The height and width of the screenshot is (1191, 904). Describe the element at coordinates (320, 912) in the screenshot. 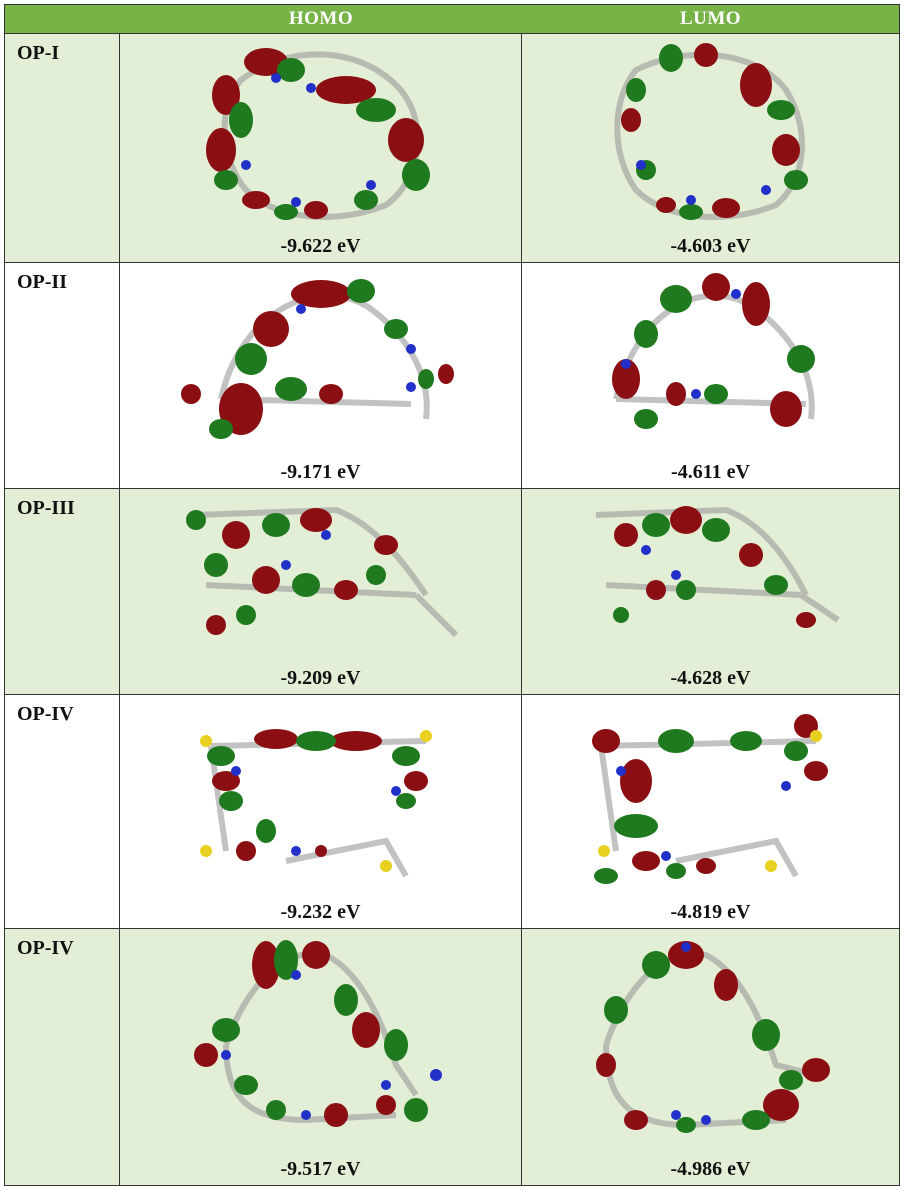

I see `homo-energy: -9.232 eV` at that location.